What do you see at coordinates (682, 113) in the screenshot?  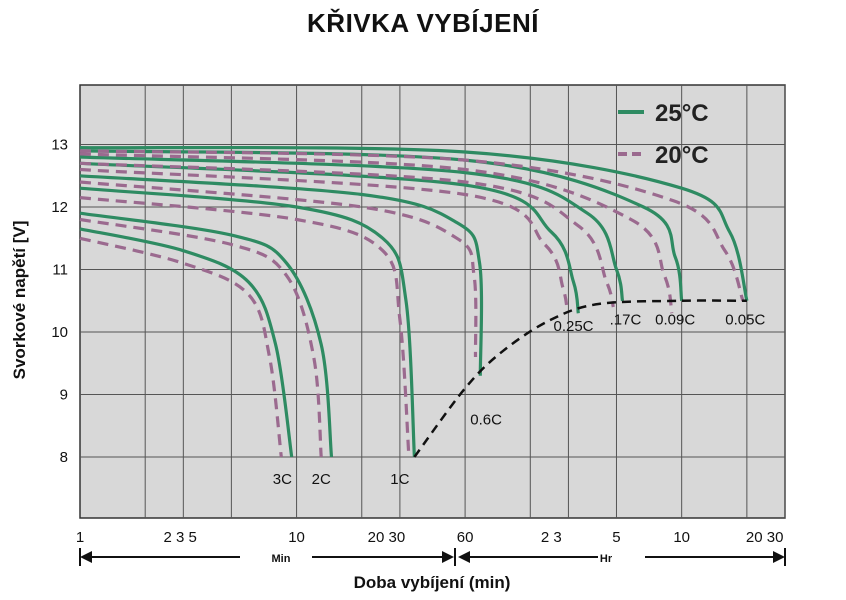 I see `legend-label: 25°C` at bounding box center [682, 113].